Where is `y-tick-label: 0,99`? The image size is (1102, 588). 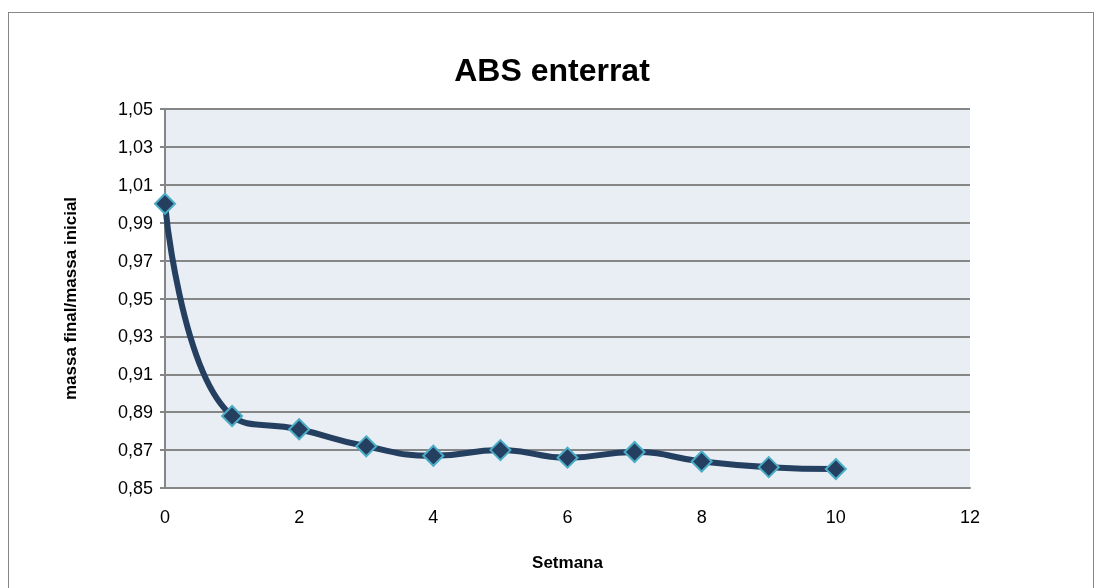
y-tick-label: 0,99 is located at coordinates (135, 222).